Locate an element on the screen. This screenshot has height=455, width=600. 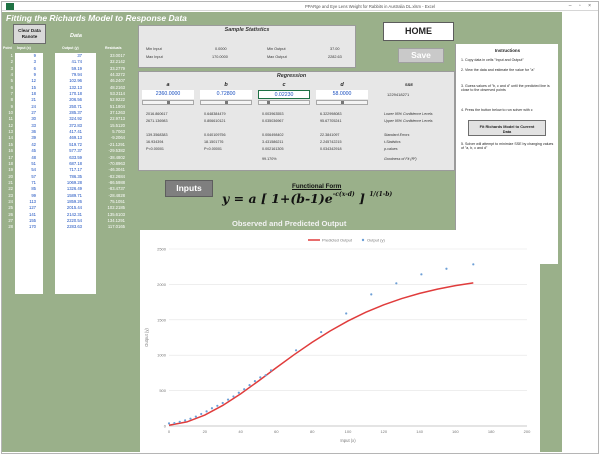
residual-cell: -82.2684 is located at coordinates (116, 176).